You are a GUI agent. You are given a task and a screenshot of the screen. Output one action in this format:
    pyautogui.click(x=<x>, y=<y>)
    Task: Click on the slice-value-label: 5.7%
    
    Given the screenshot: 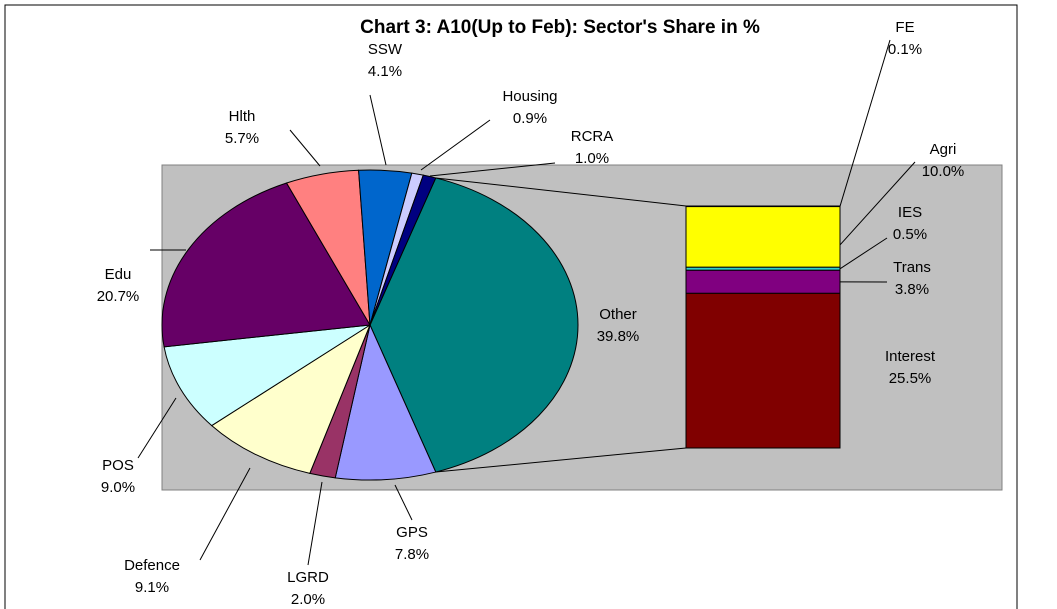 What is the action you would take?
    pyautogui.click(x=242, y=138)
    